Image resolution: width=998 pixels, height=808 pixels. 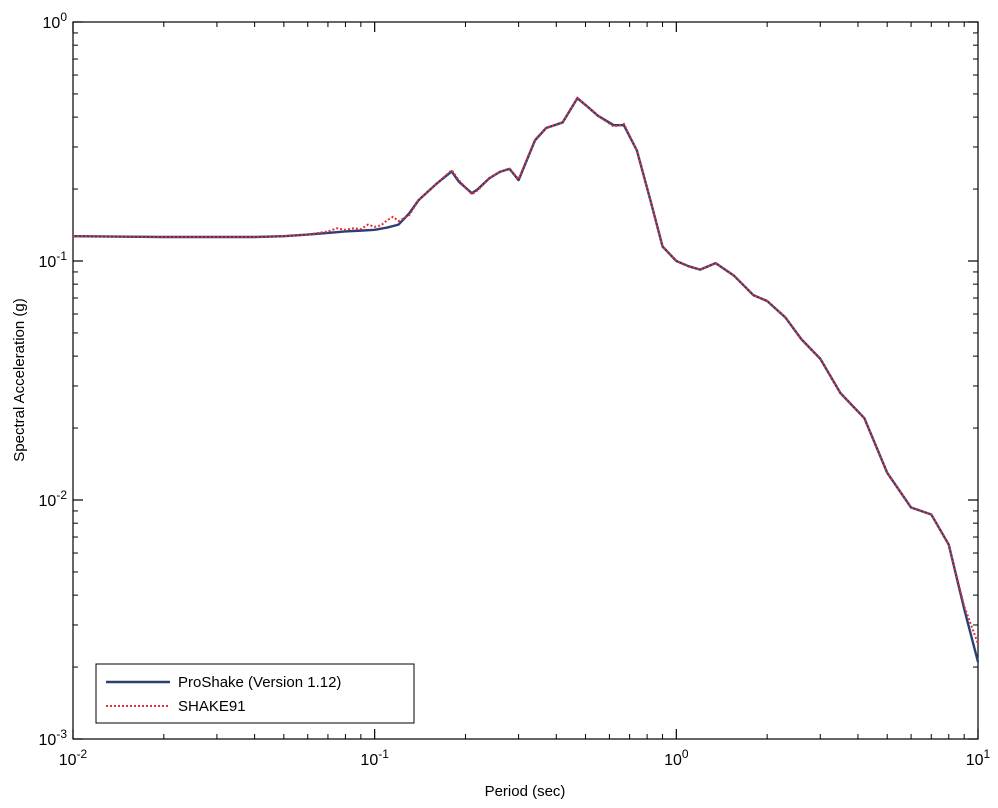 I want to click on x-tick-label: 10⁰, so click(x=676, y=758).